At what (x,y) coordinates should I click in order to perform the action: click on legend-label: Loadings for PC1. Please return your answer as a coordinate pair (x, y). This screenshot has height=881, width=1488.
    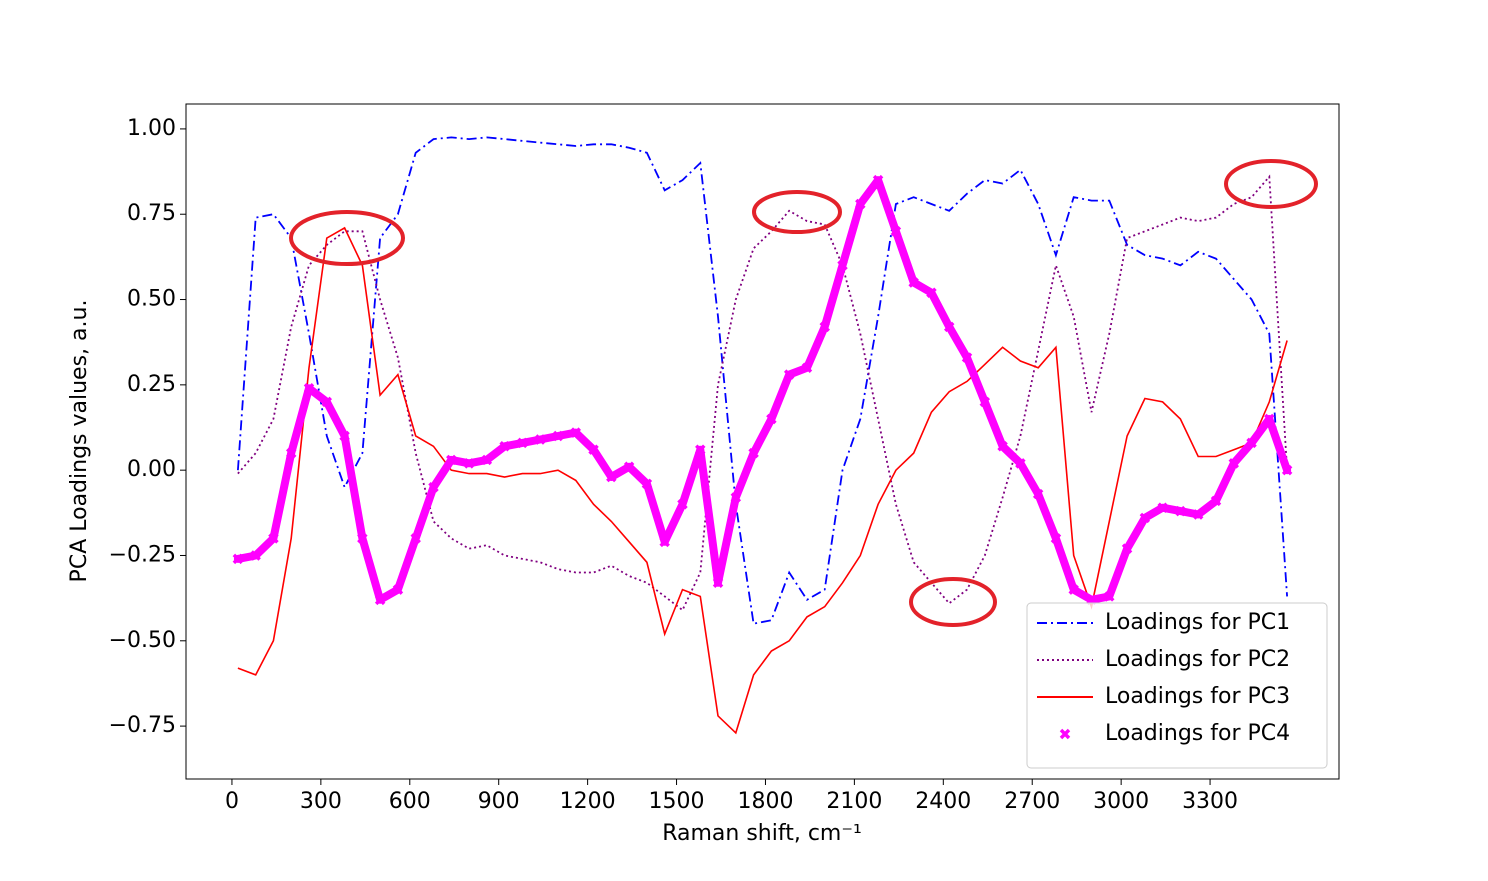
    Looking at the image, I should click on (1197, 622).